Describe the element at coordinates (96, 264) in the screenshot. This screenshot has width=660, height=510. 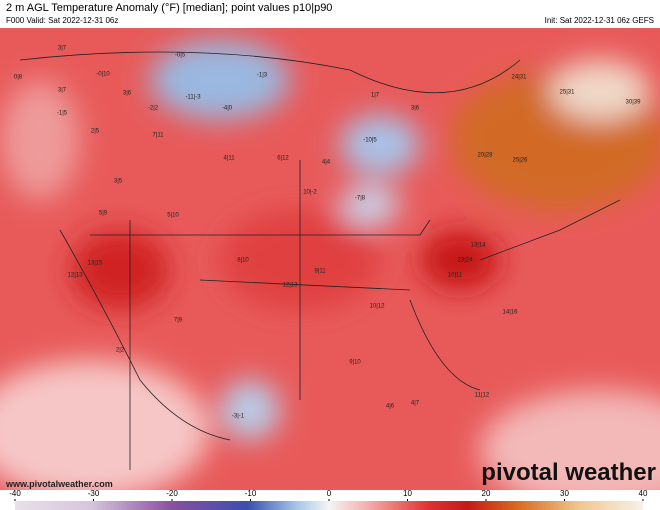
I see `point-value: 13|15` at that location.